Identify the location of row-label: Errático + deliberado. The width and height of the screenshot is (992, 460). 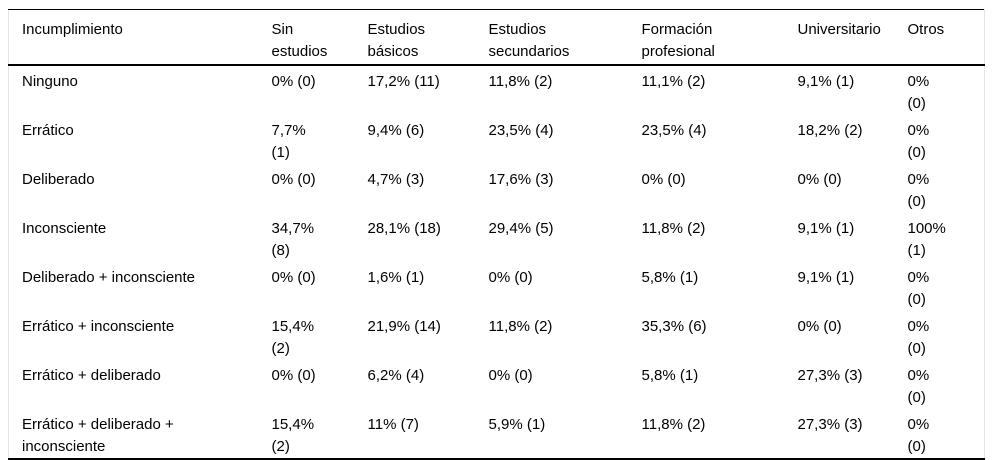
(91, 375).